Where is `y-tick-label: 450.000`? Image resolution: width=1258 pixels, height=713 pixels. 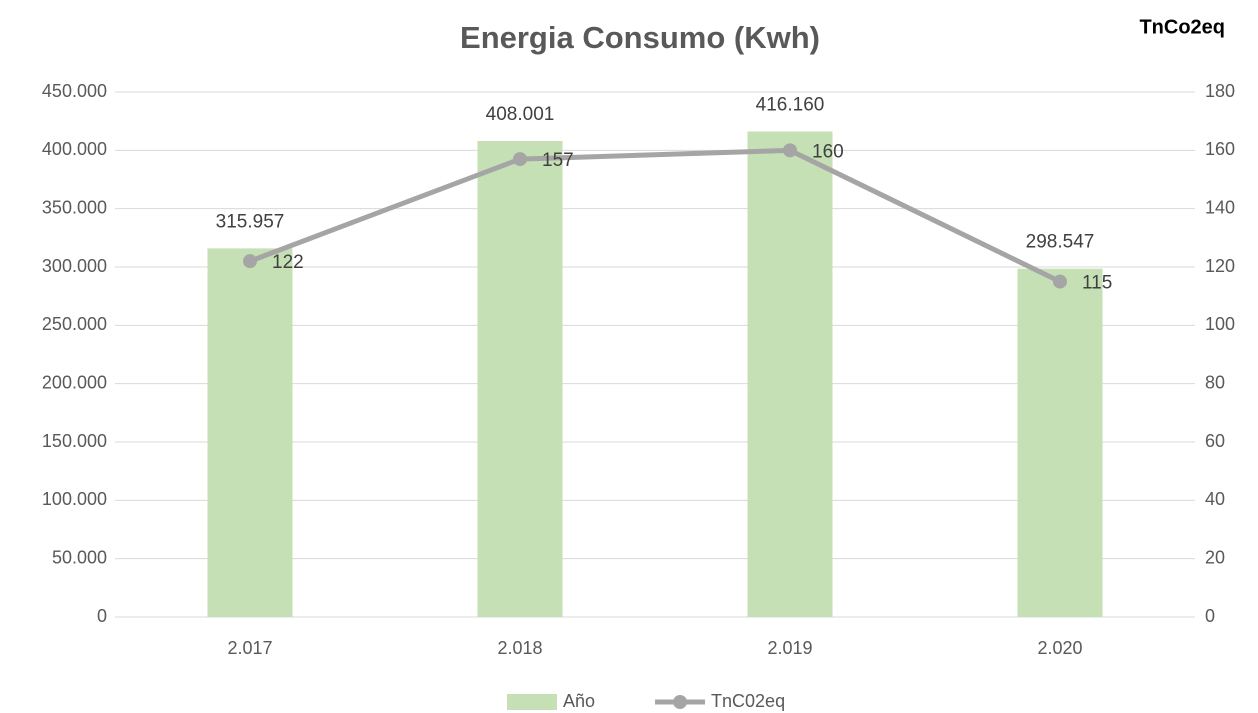
y-tick-label: 450.000 is located at coordinates (74, 91).